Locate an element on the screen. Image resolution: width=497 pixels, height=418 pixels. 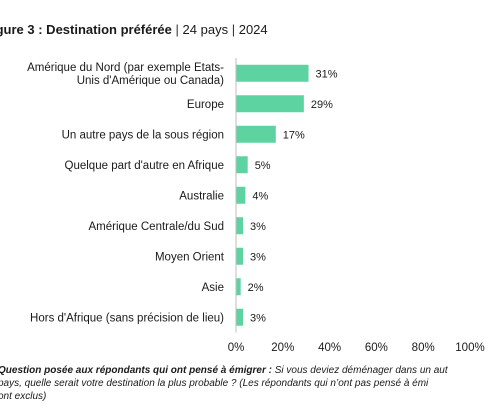
x-tick-label-2: 40% is located at coordinates (329, 348).